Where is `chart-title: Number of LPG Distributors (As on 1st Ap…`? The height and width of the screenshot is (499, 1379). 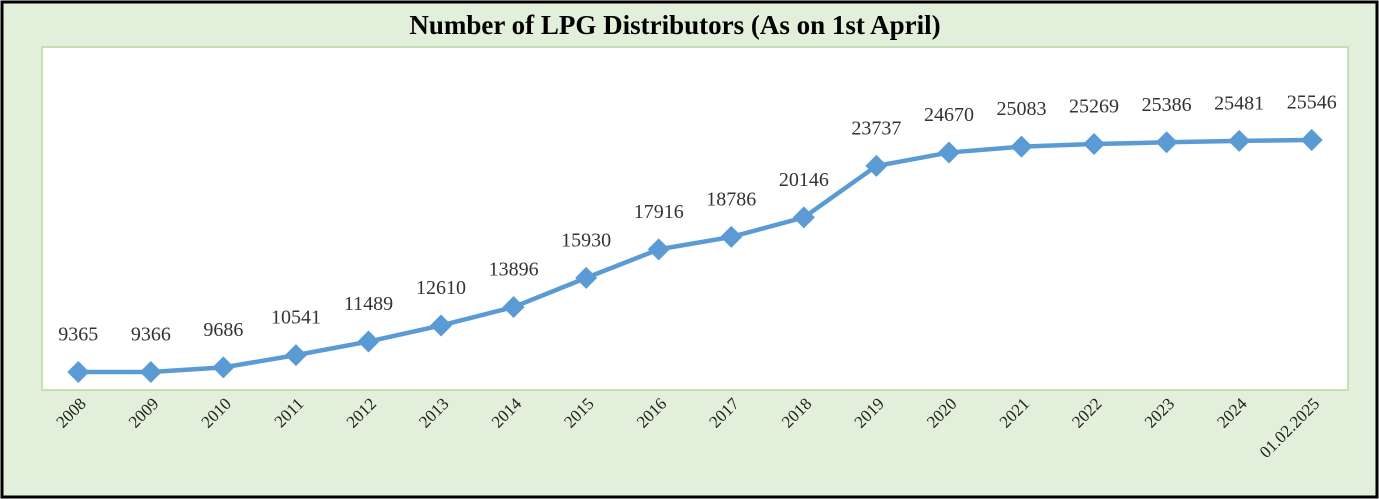
chart-title: Number of LPG Distributors (As on 1st Ap… is located at coordinates (674, 25).